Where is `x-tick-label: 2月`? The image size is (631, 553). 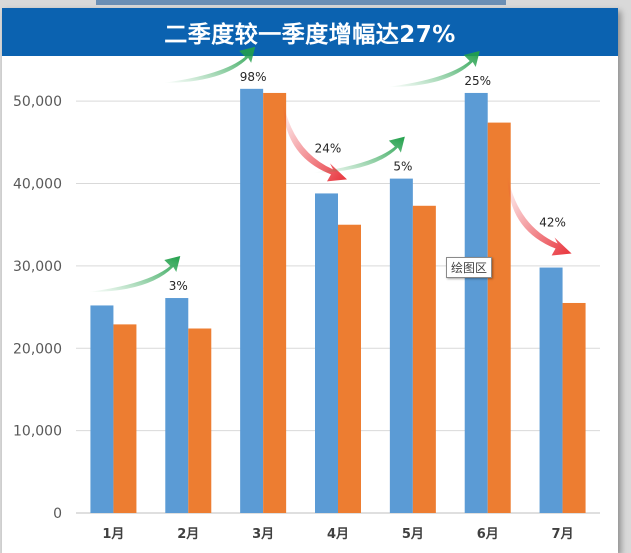
x-tick-label: 2月 is located at coordinates (188, 534).